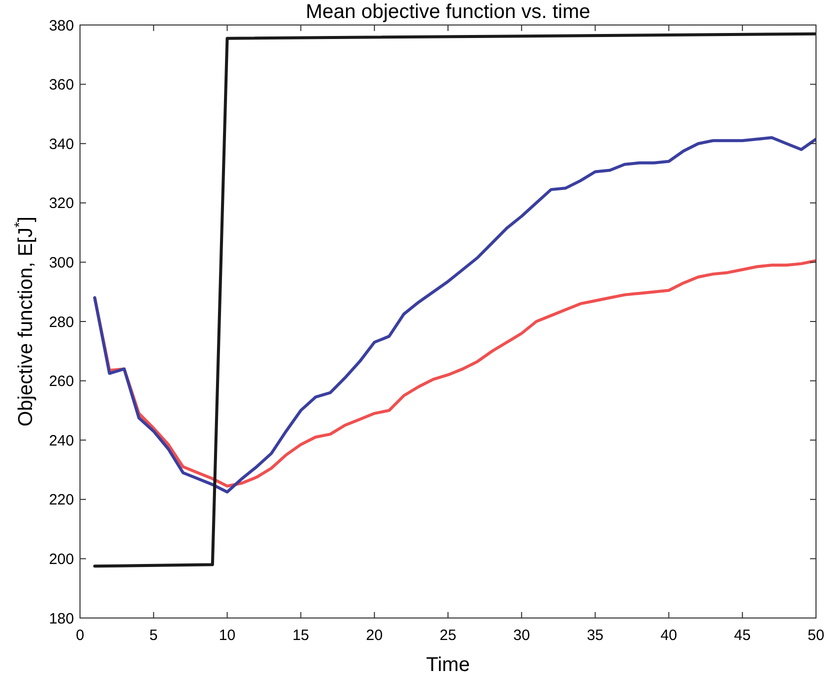 This screenshot has width=827, height=679. What do you see at coordinates (448, 635) in the screenshot?
I see `x-tick-label: 25` at bounding box center [448, 635].